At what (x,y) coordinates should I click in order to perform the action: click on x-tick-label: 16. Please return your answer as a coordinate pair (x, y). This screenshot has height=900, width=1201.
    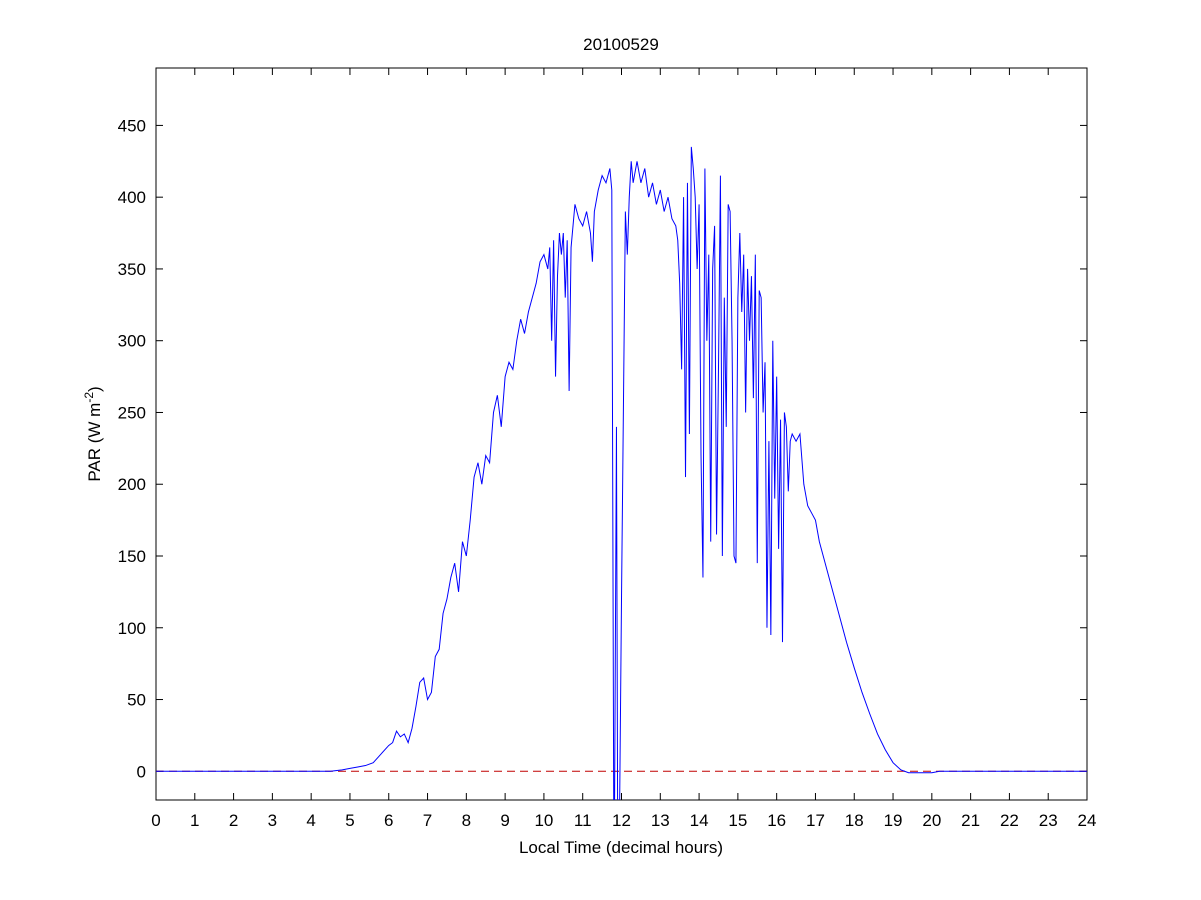
    Looking at the image, I should click on (776, 820).